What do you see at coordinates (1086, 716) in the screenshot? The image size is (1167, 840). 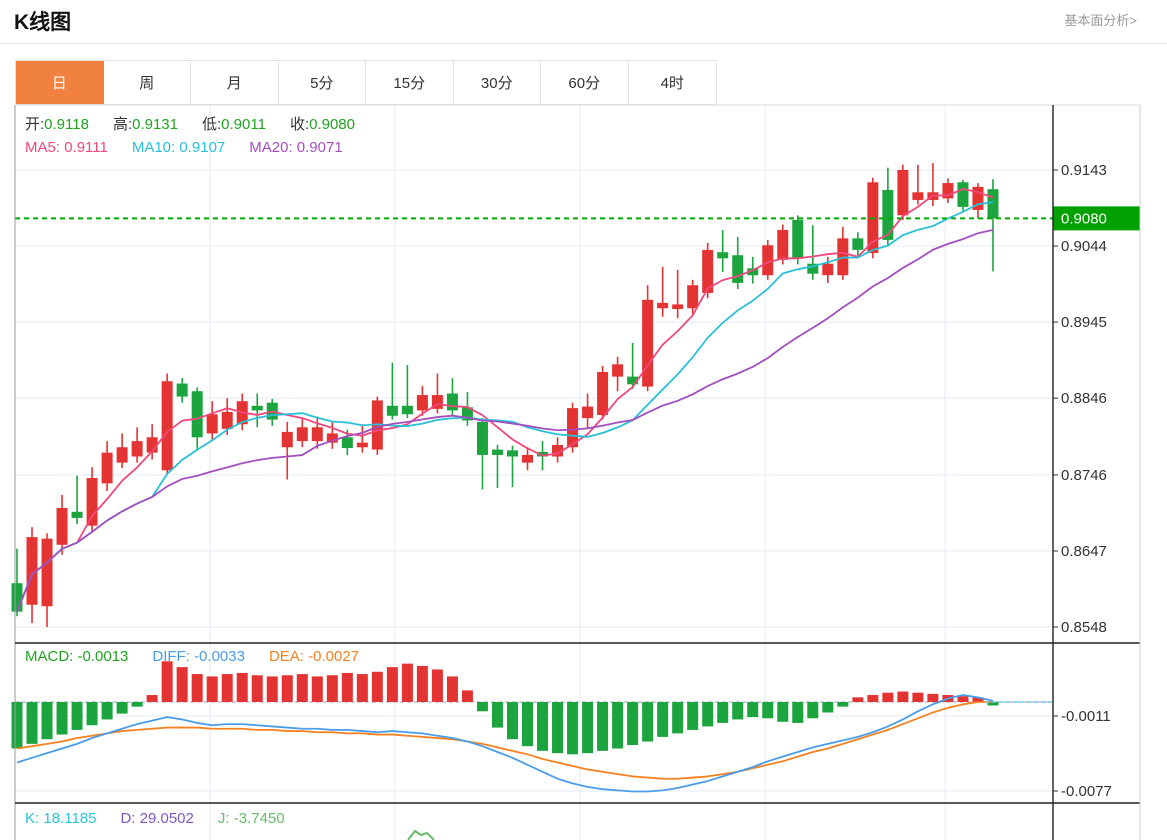 I see `svg-text: -0.0011` at bounding box center [1086, 716].